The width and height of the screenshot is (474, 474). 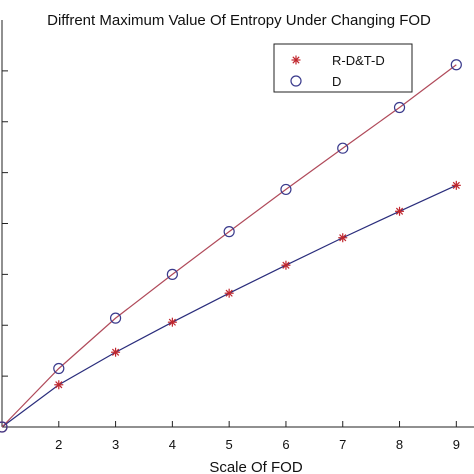 I want to click on x-tick-label: 9, so click(x=456, y=444).